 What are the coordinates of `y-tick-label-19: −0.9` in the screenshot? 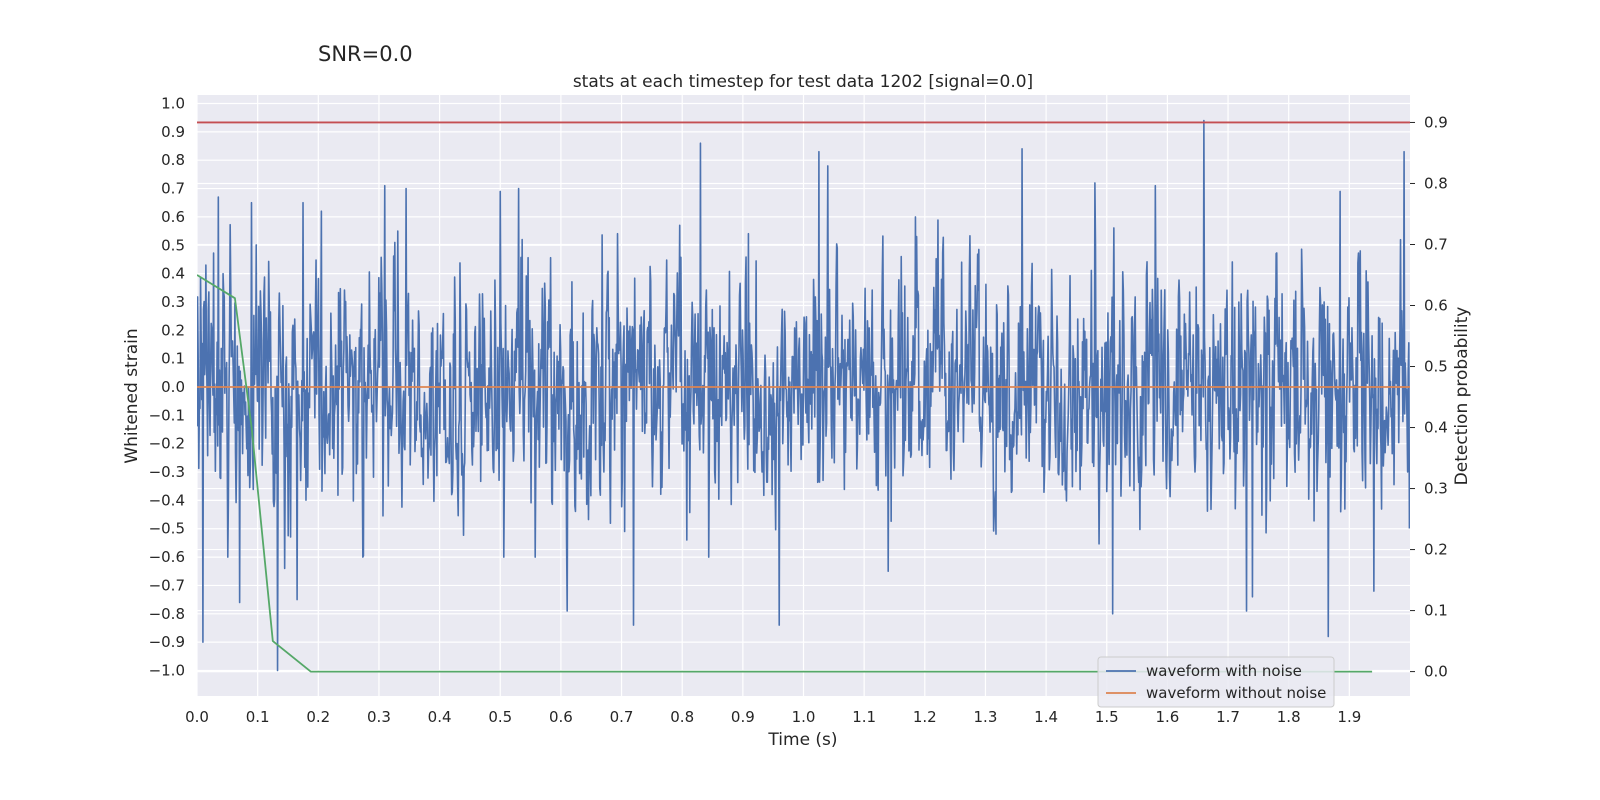 It's located at (167, 642).